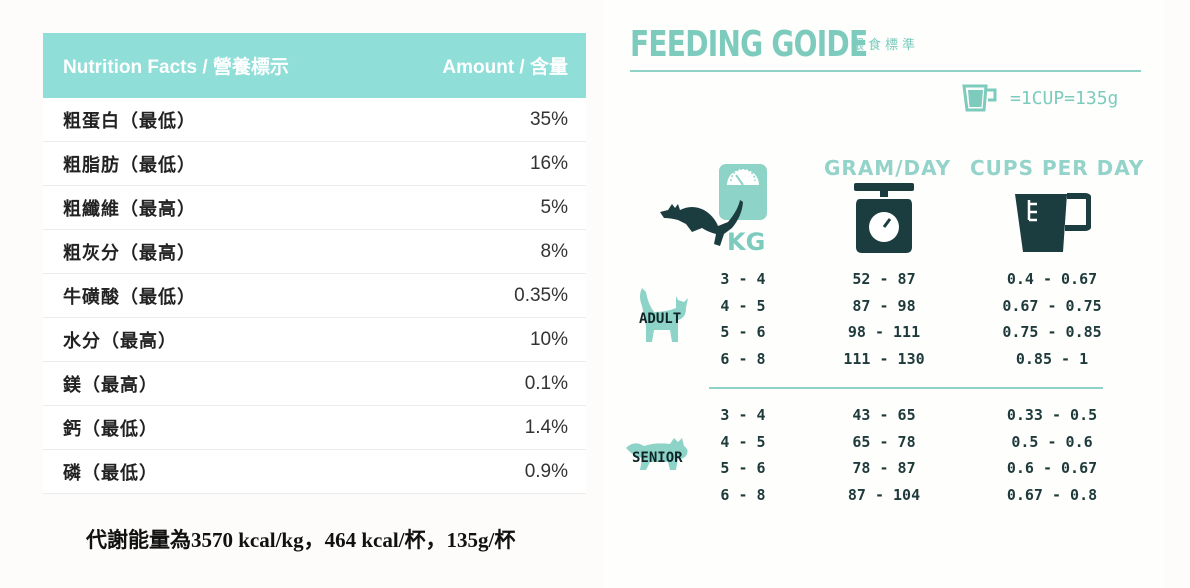 This screenshot has height=588, width=1190. What do you see at coordinates (314, 340) in the screenshot?
I see `nutrition-row: 水分（最高） 10%` at bounding box center [314, 340].